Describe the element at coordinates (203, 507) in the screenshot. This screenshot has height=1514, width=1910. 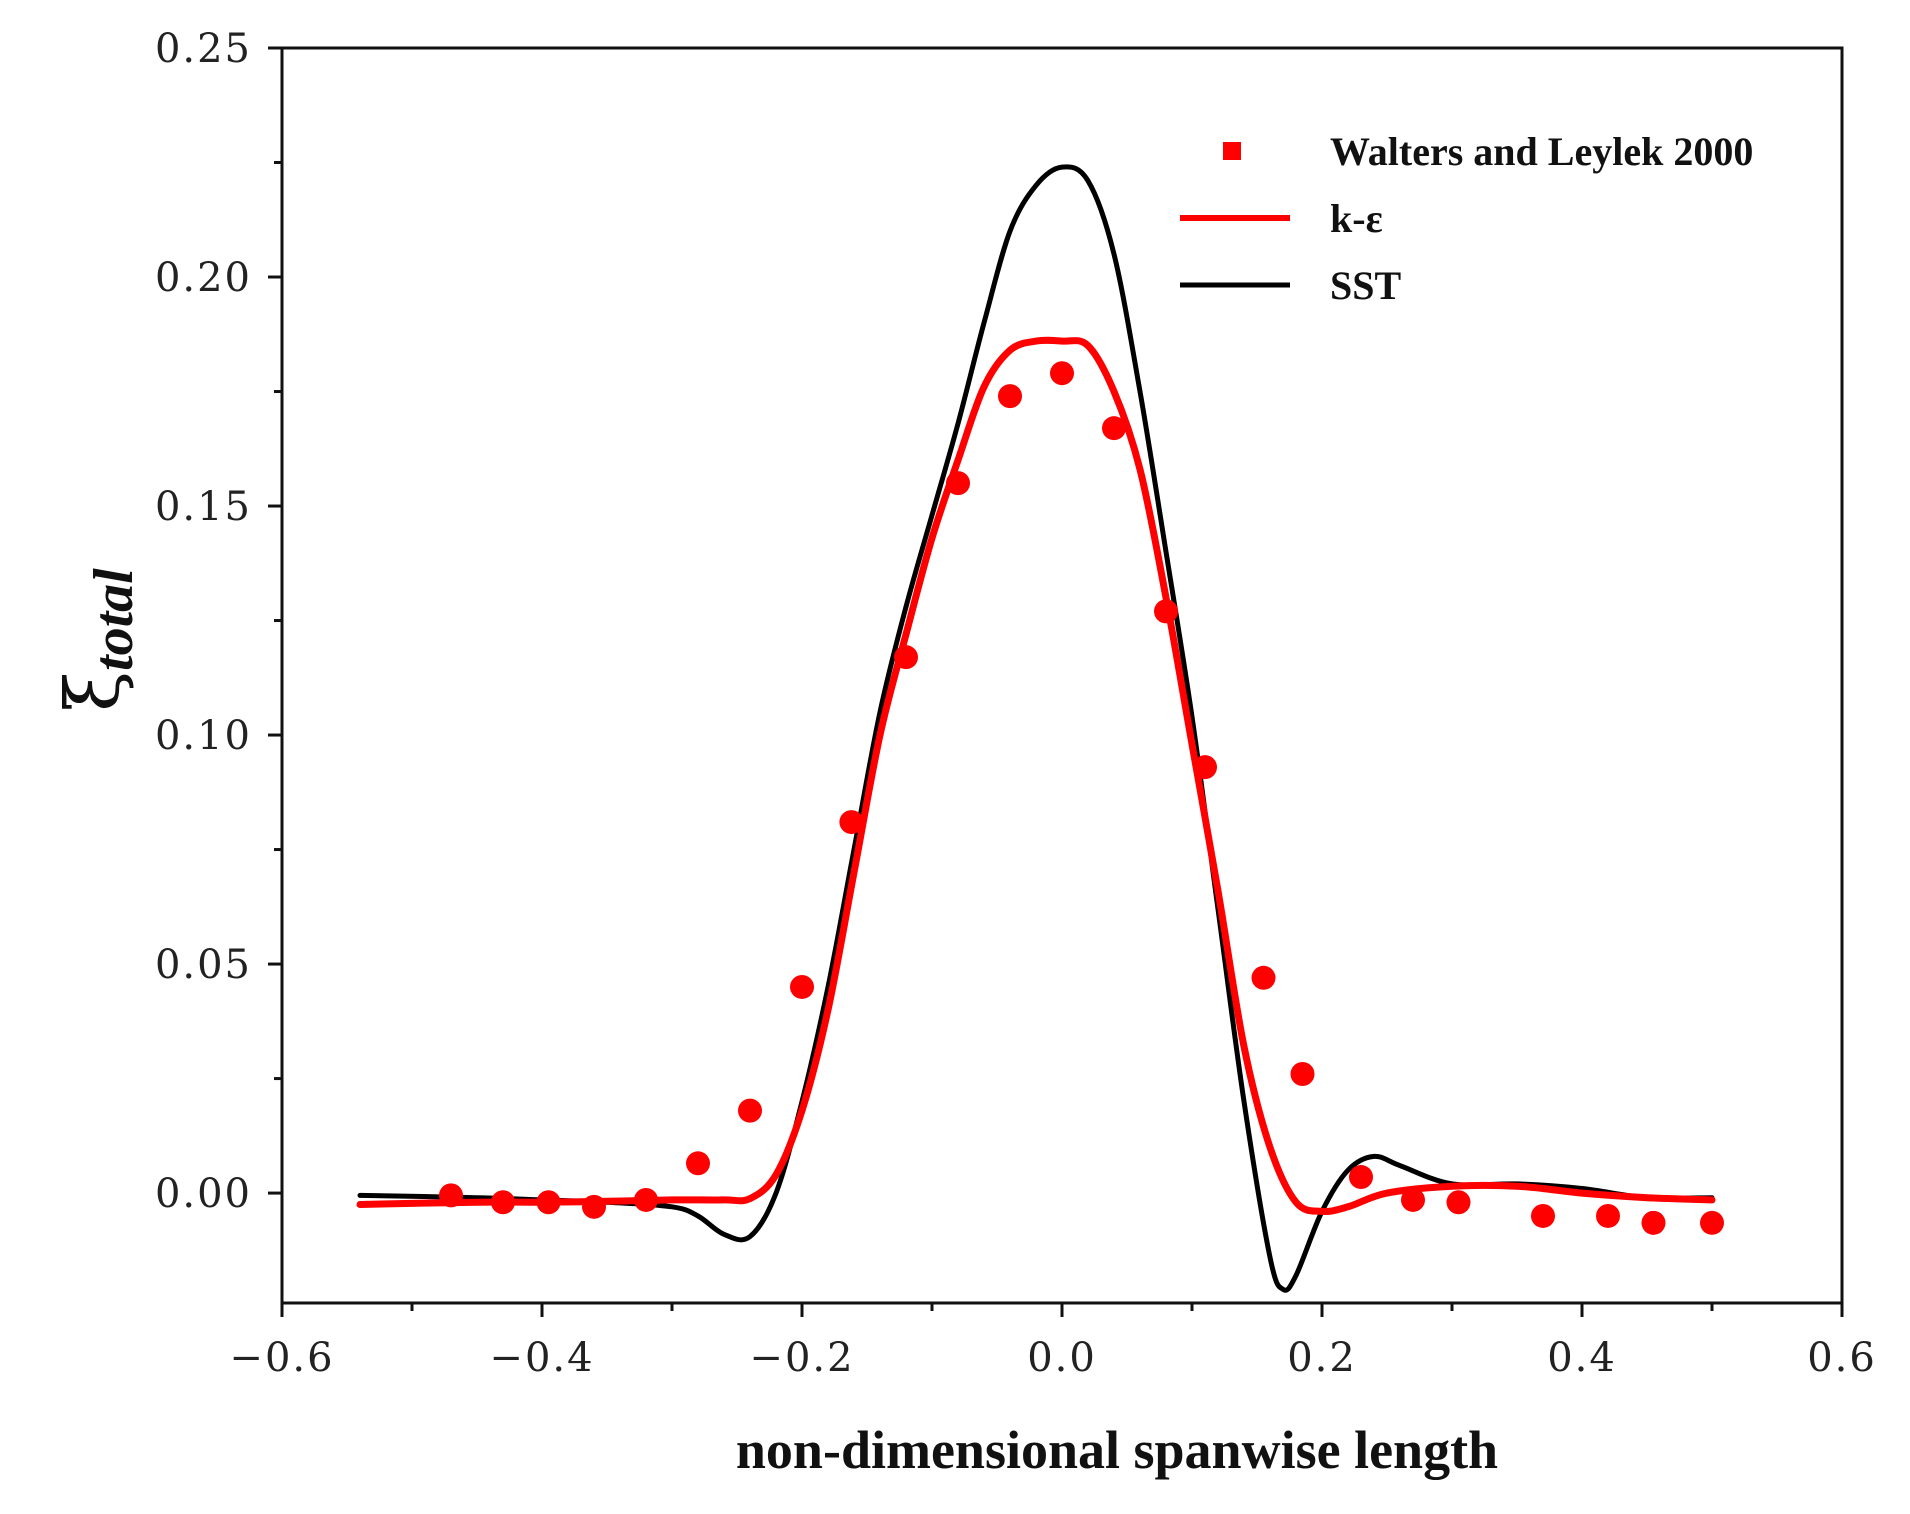
I see `y-tick-label: 0.15` at that location.